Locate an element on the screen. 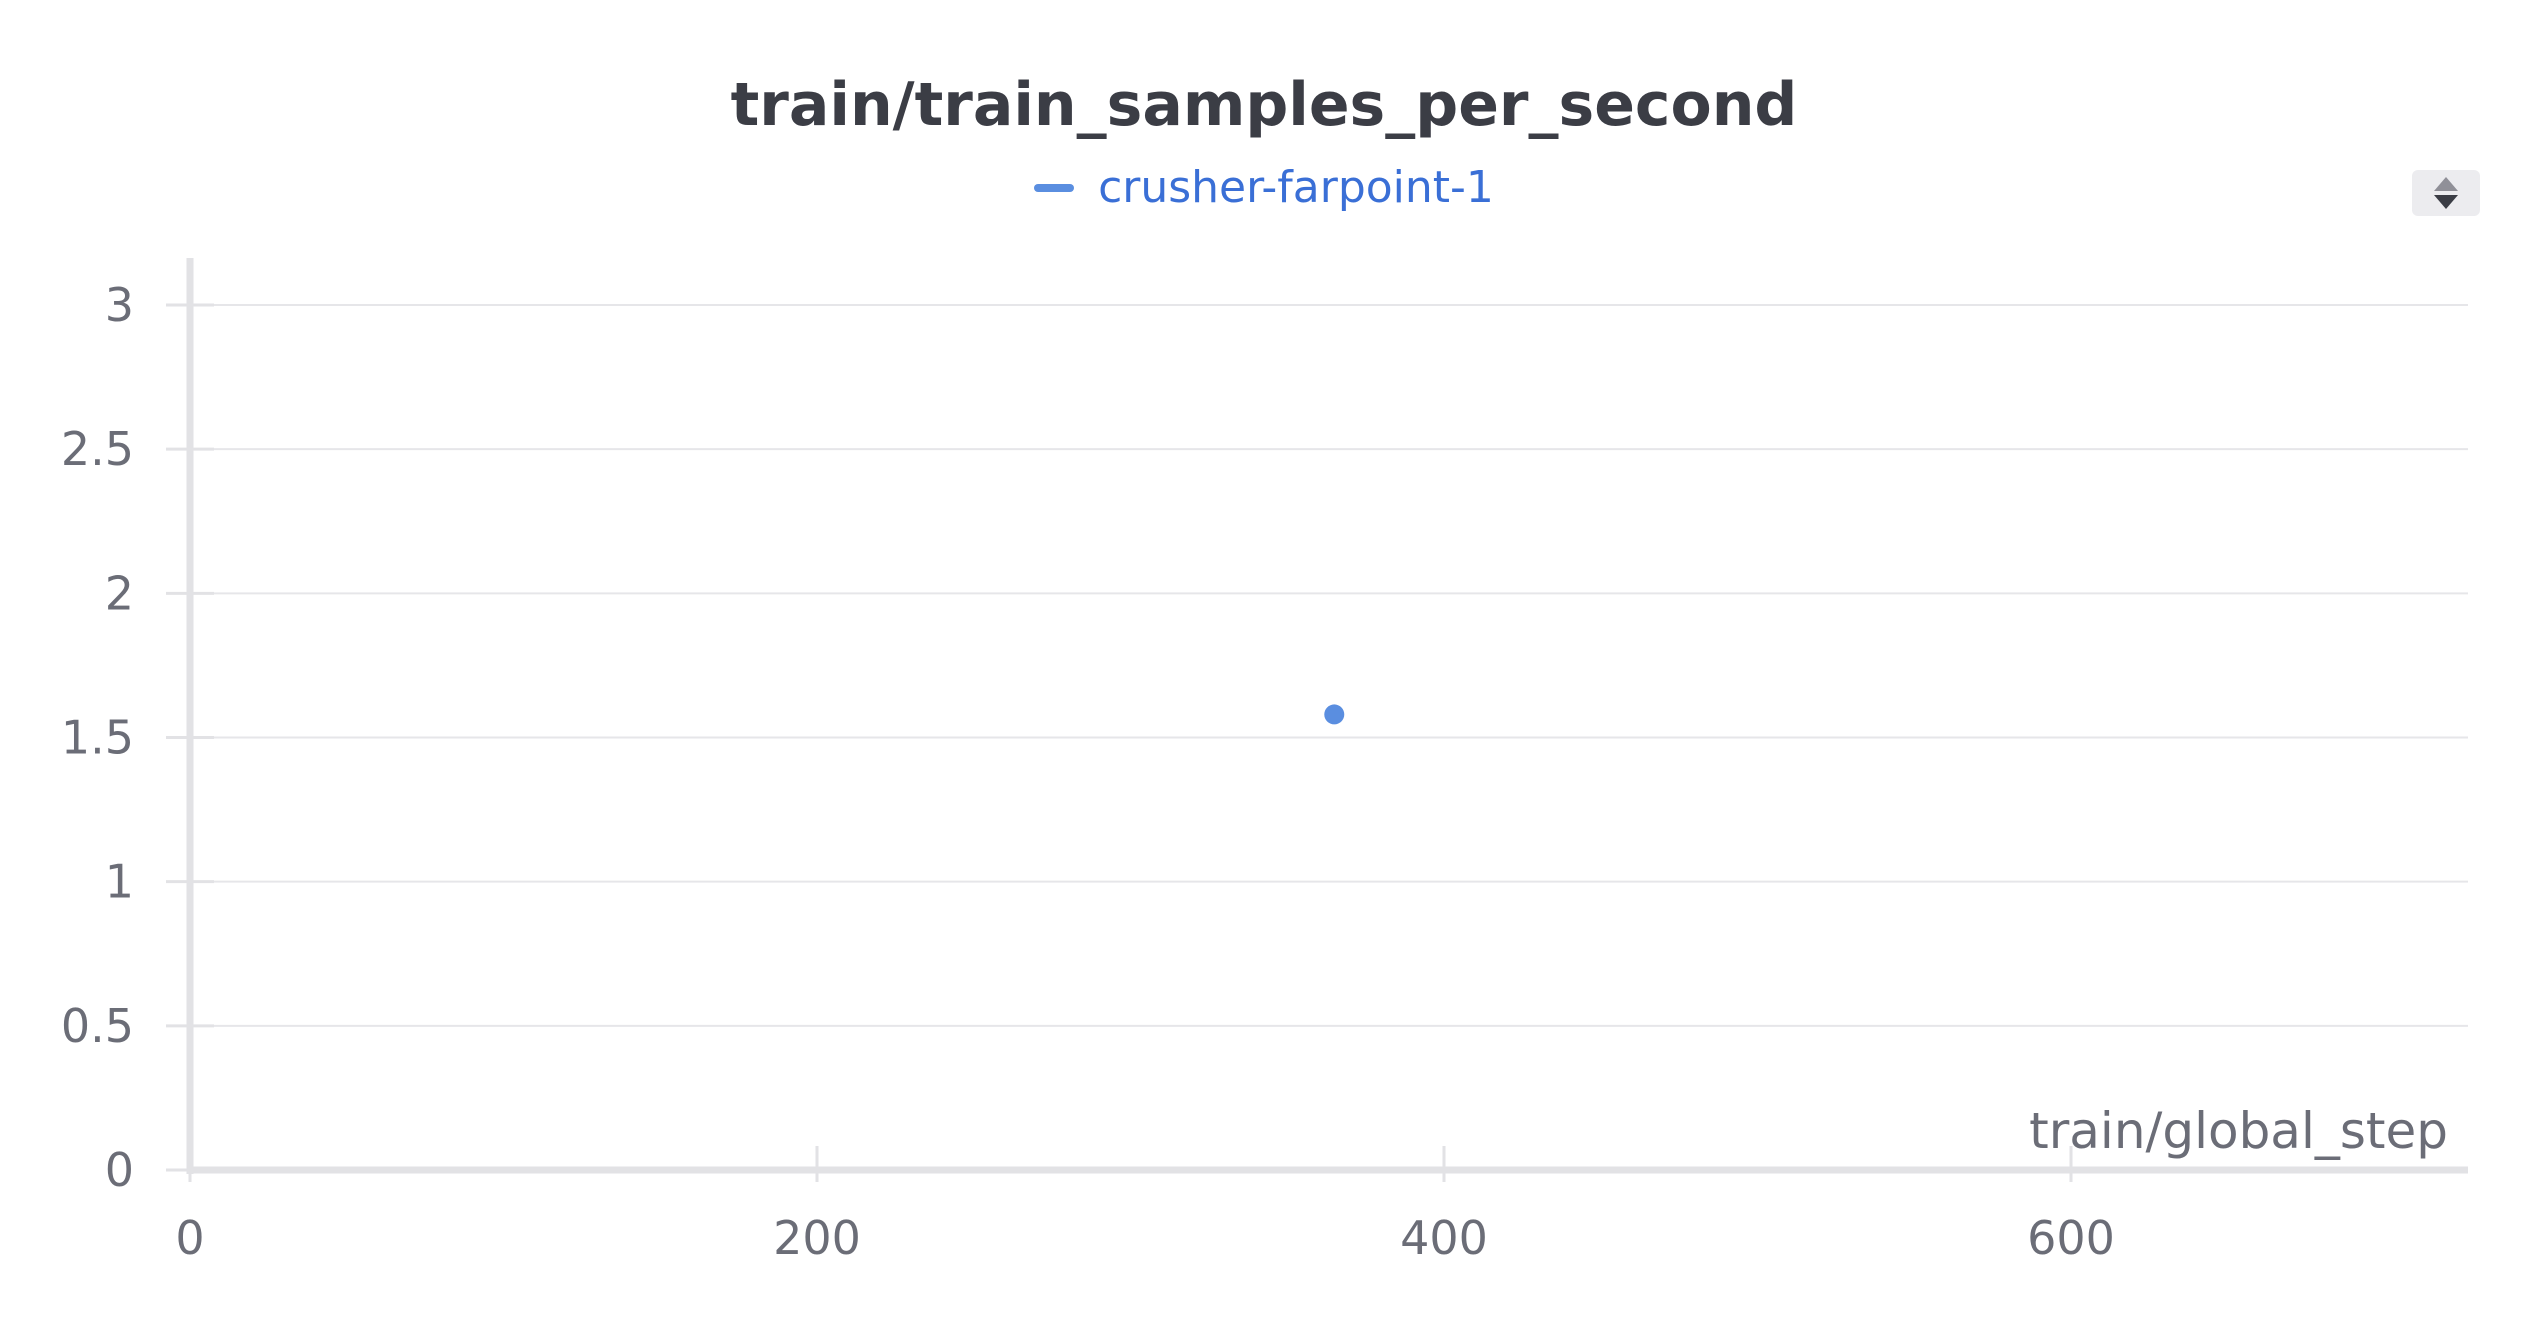 This screenshot has width=2528, height=1328. y-tick-label: 0.5 is located at coordinates (97, 1026).